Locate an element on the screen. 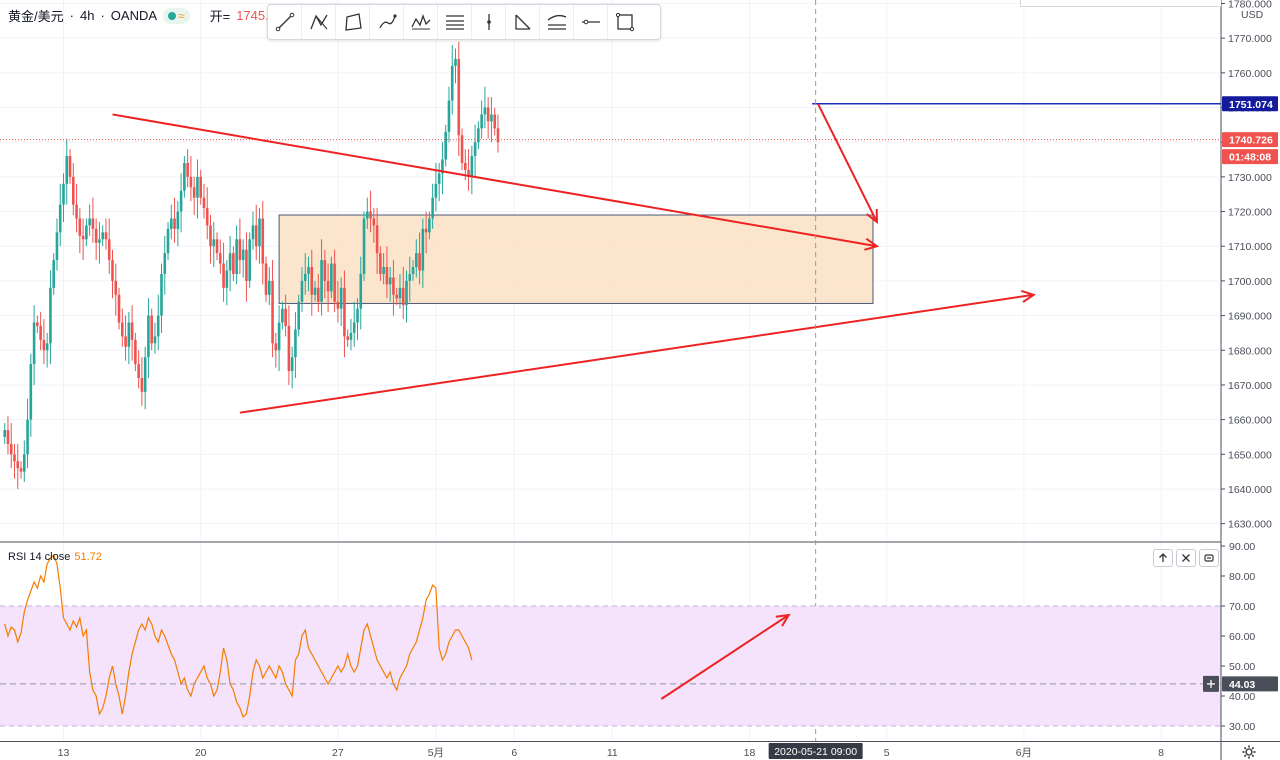 The width and height of the screenshot is (1280, 760). upper-trendline is located at coordinates (496, 182).